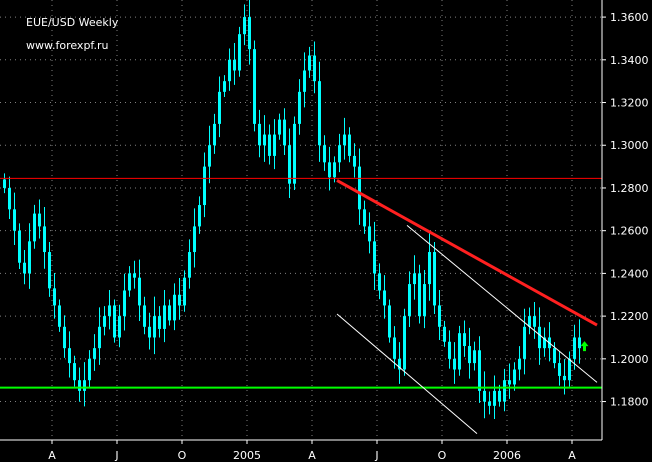 The width and height of the screenshot is (652, 462). Describe the element at coordinates (247, 455) in the screenshot. I see `x-tick-label: 2005` at that location.